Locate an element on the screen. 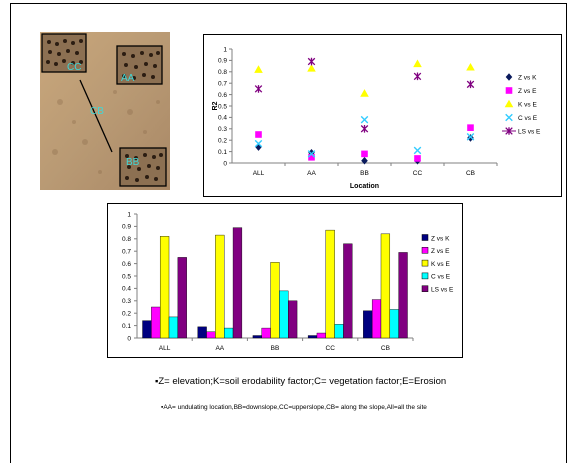 The width and height of the screenshot is (577, 463). photo-label-cc: CC is located at coordinates (74, 67).